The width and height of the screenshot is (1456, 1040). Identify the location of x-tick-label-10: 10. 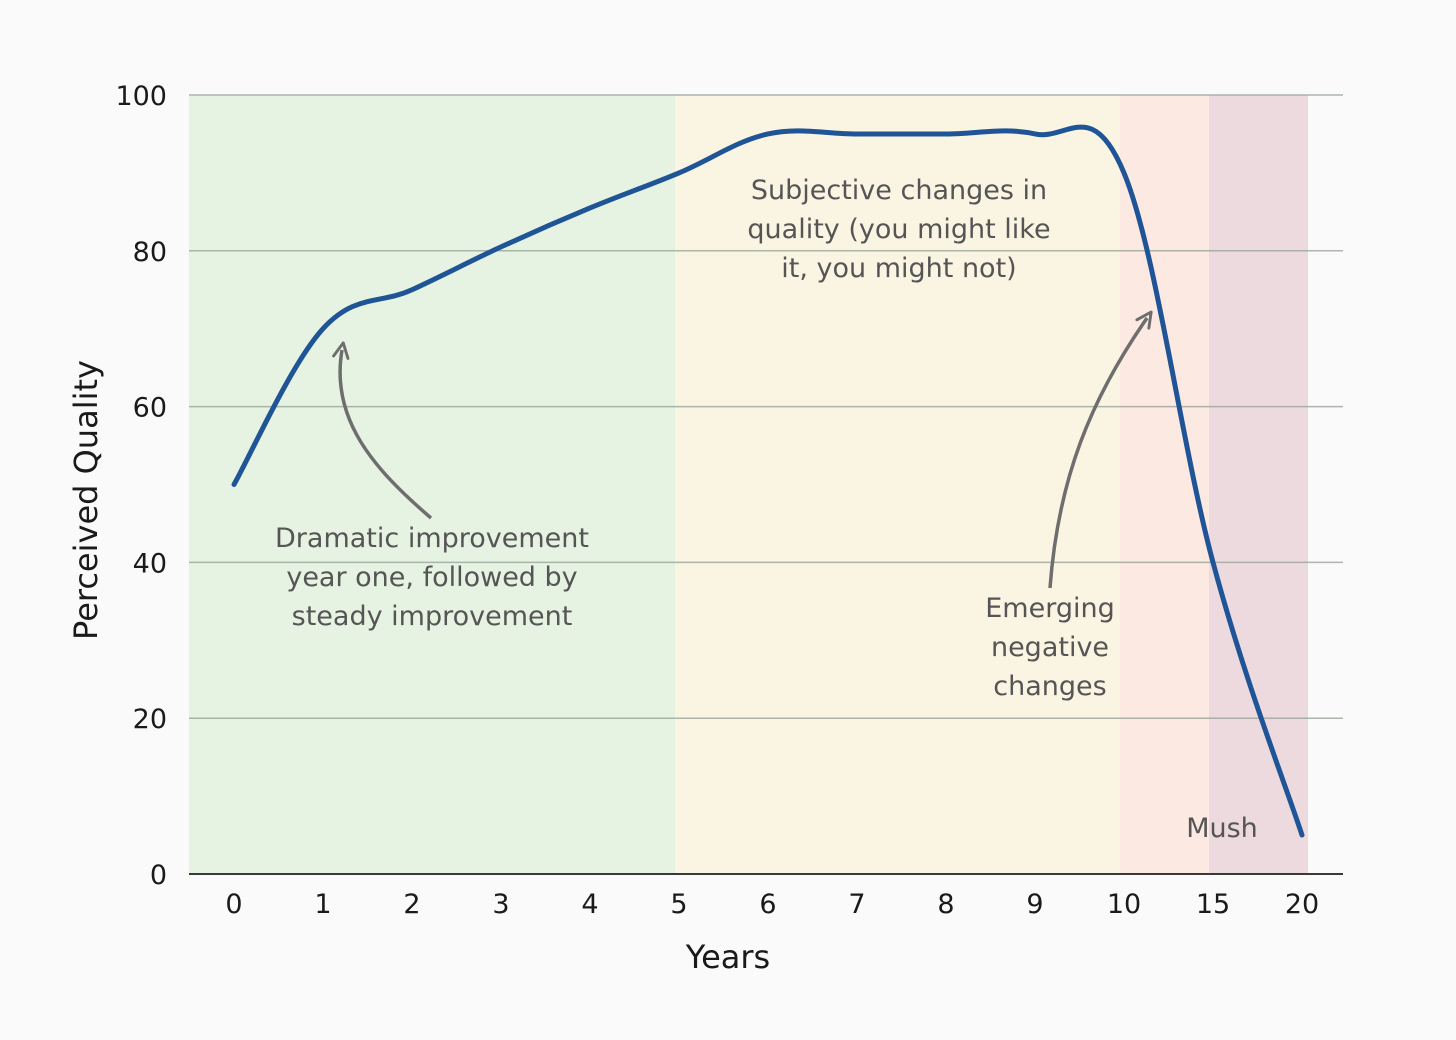
(1124, 904).